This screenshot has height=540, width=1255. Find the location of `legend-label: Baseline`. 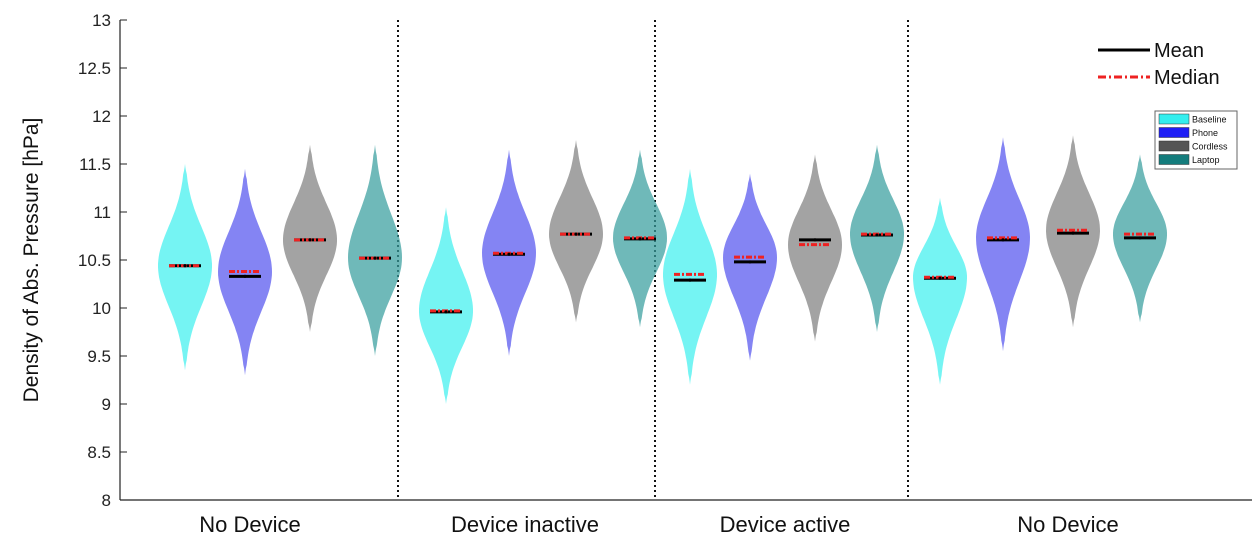

legend-label: Baseline is located at coordinates (1209, 120).